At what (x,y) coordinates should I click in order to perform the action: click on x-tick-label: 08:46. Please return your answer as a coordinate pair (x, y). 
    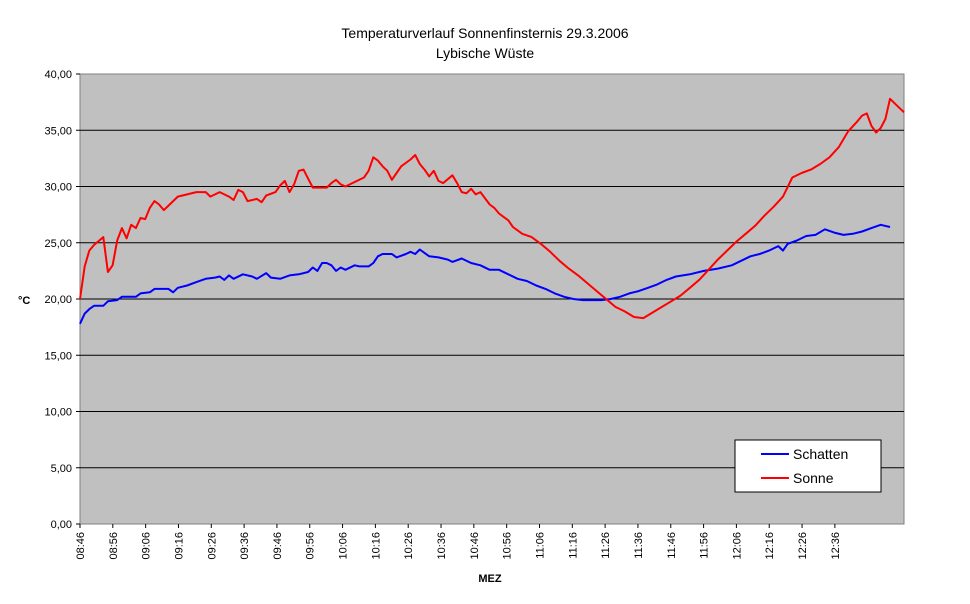
    Looking at the image, I should click on (81, 546).